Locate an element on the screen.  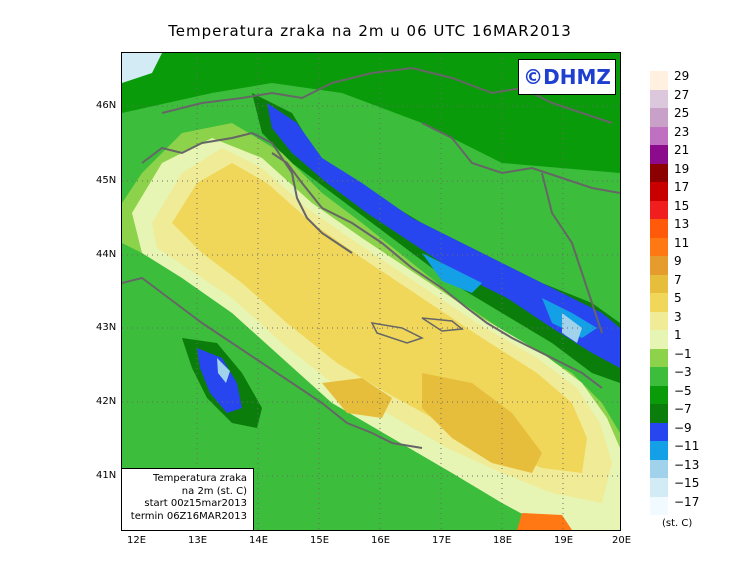
lon-label-20e: 20E is located at coordinates (622, 540).